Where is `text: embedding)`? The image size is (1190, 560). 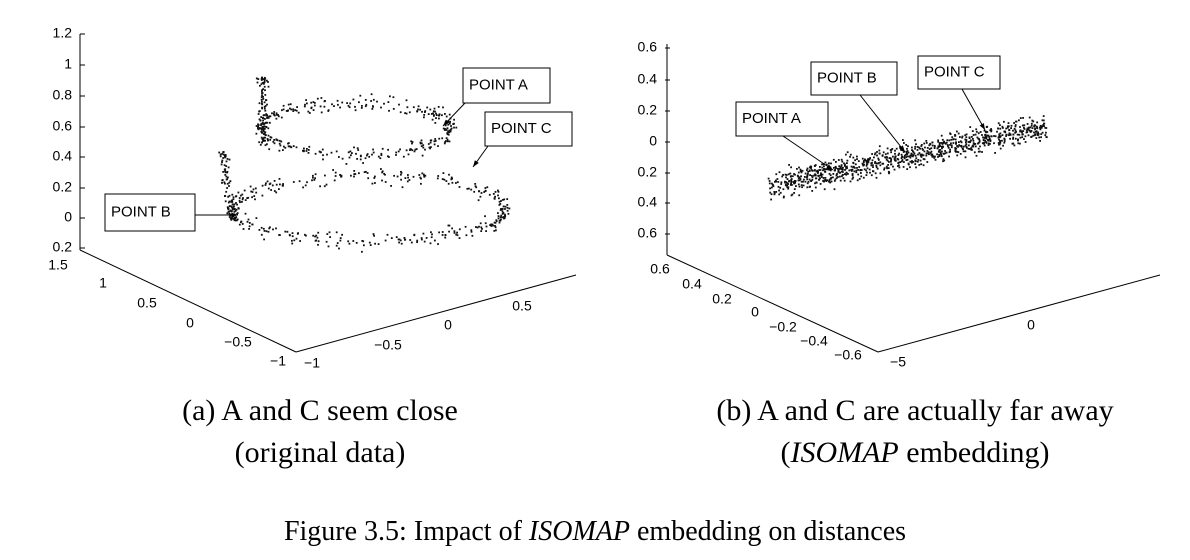
text: embedding) is located at coordinates (974, 452).